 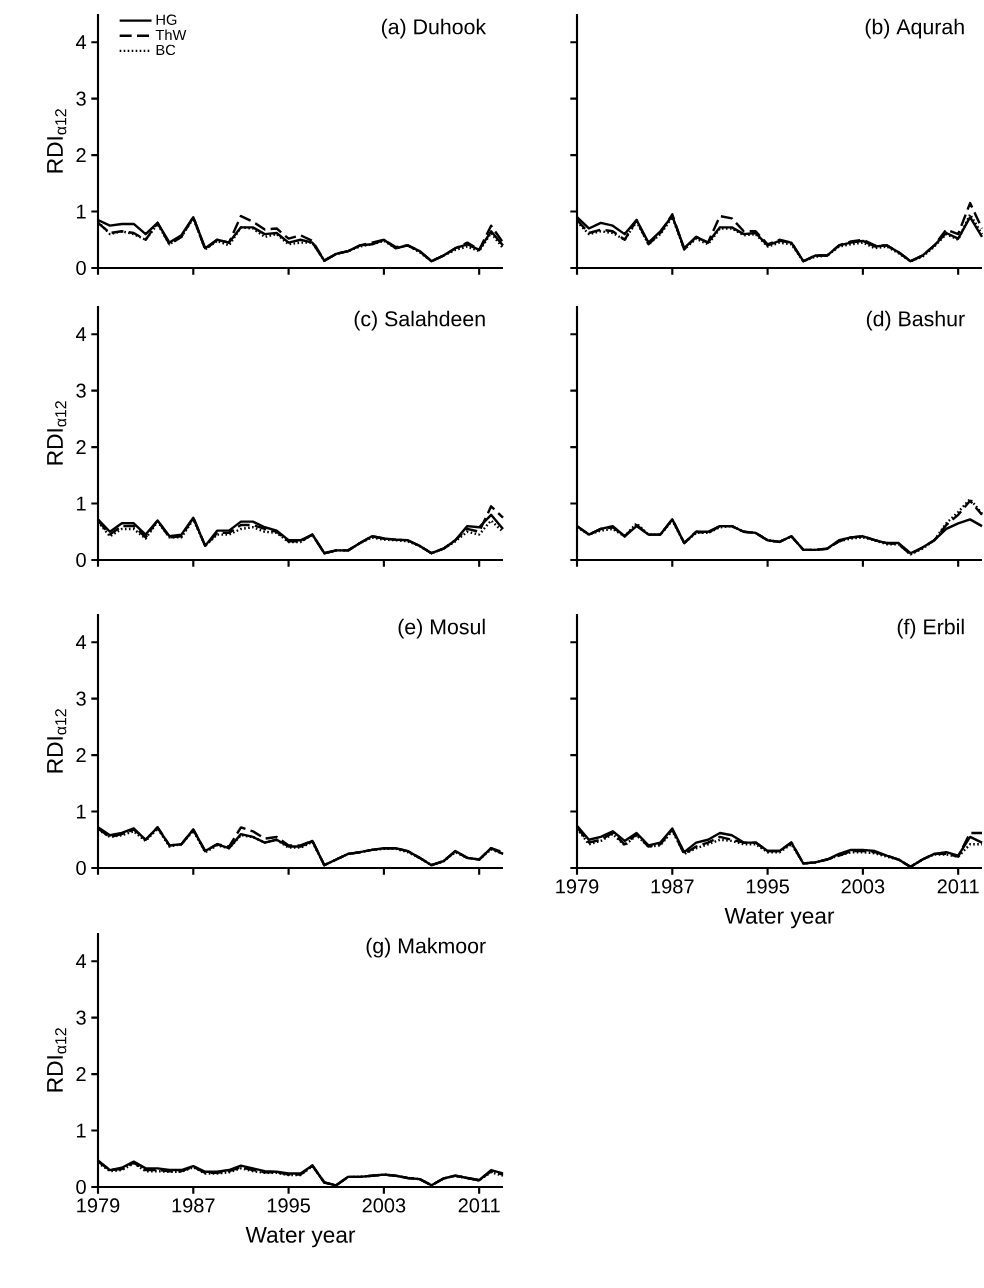 What do you see at coordinates (166, 19) in the screenshot?
I see `legend-label: HG` at bounding box center [166, 19].